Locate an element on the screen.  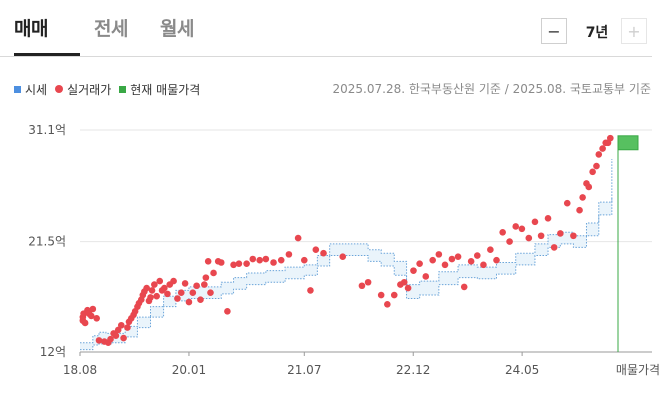
tab-monthly-rent: 월세 is located at coordinates (177, 29).